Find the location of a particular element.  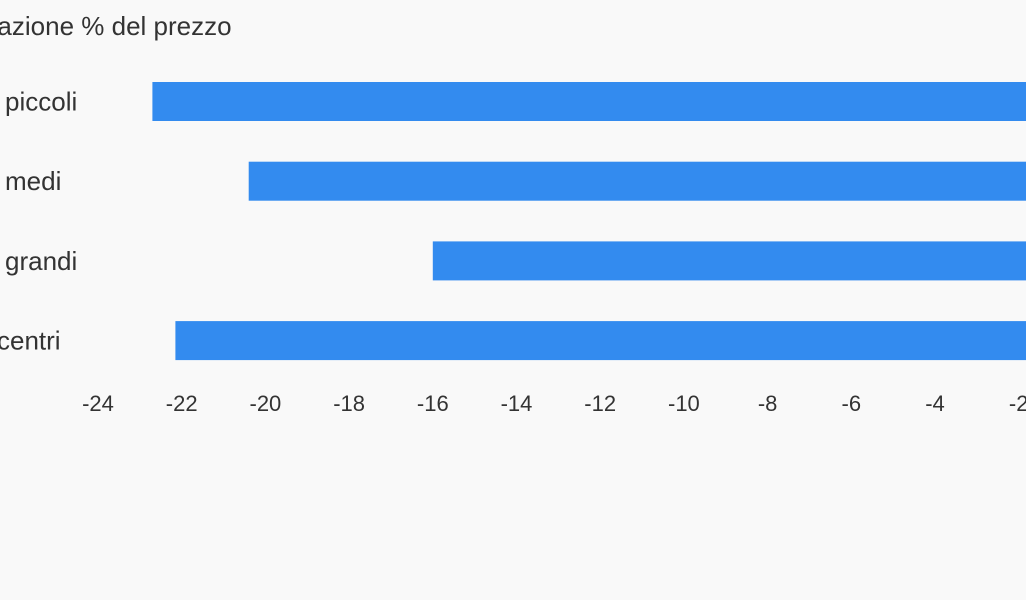

bar-piccoli is located at coordinates (589, 101).